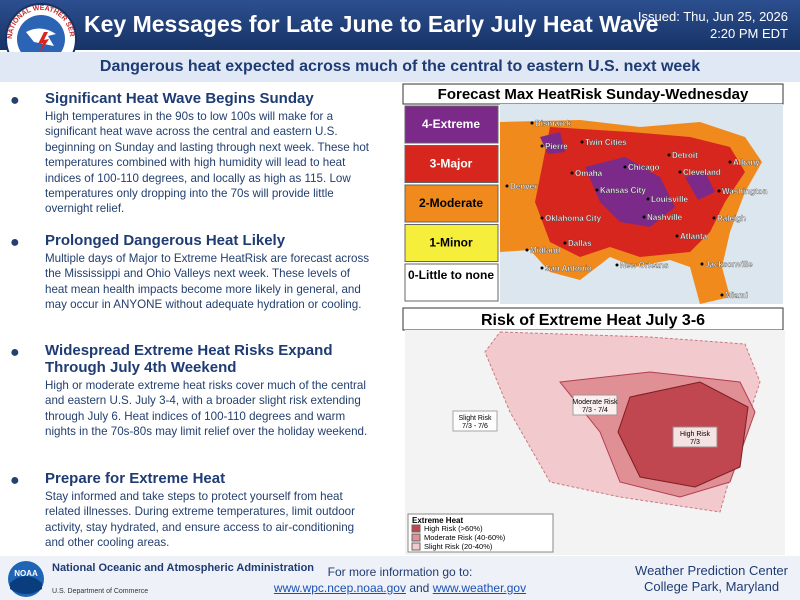 The width and height of the screenshot is (800, 600). I want to click on city-label: Denver, so click(523, 186).